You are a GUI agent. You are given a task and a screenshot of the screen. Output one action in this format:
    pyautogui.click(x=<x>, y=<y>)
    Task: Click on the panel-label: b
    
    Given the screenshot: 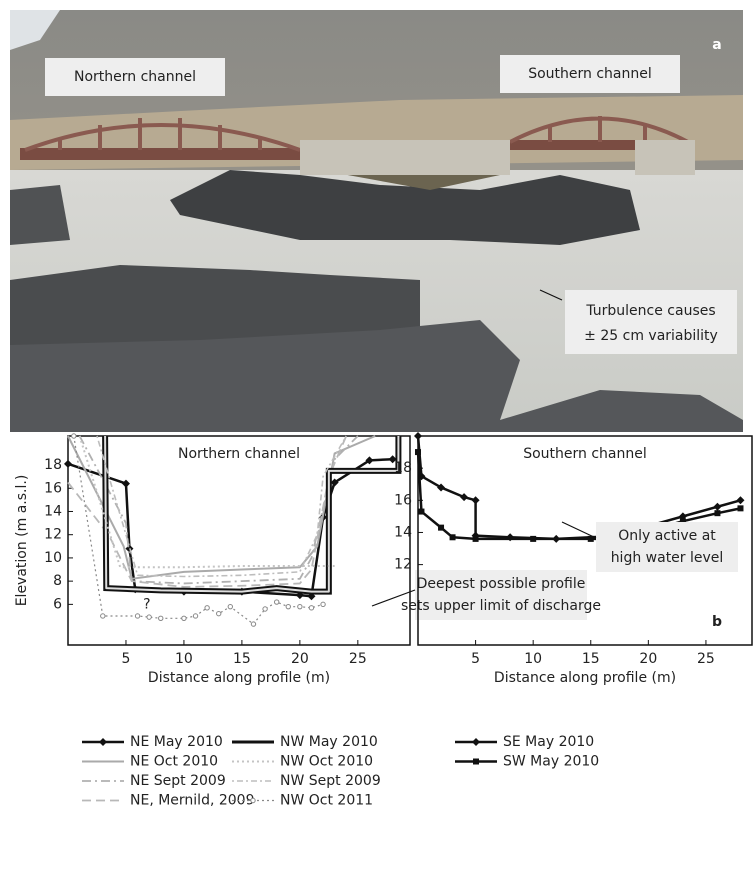 What is the action you would take?
    pyautogui.click(x=717, y=622)
    